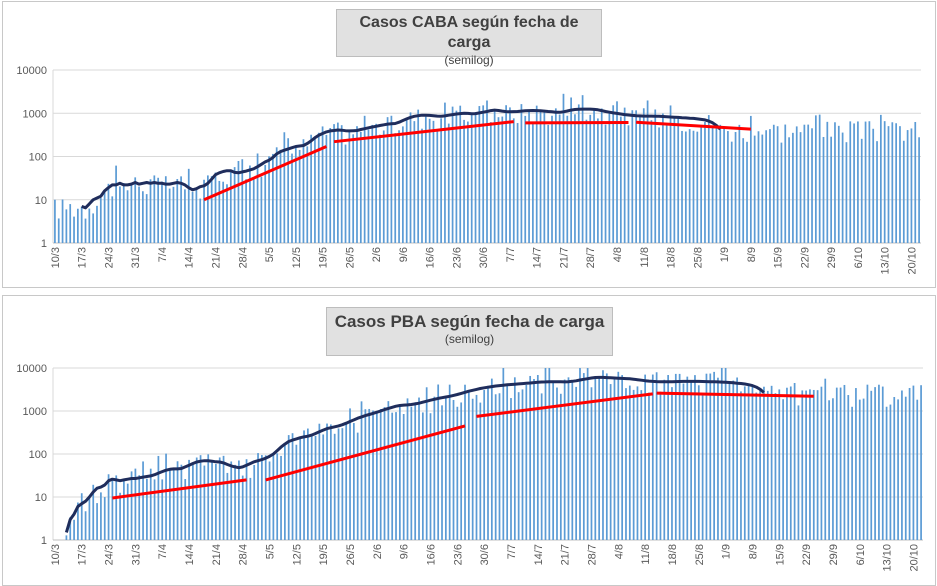 The height and width of the screenshot is (586, 937). I want to click on x-tick-label: 5/5, so click(270, 254).